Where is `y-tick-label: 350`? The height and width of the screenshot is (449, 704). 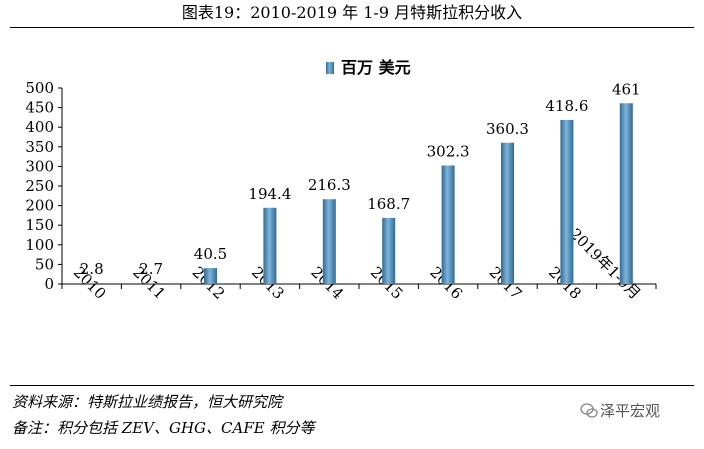 y-tick-label: 350 is located at coordinates (39, 147).